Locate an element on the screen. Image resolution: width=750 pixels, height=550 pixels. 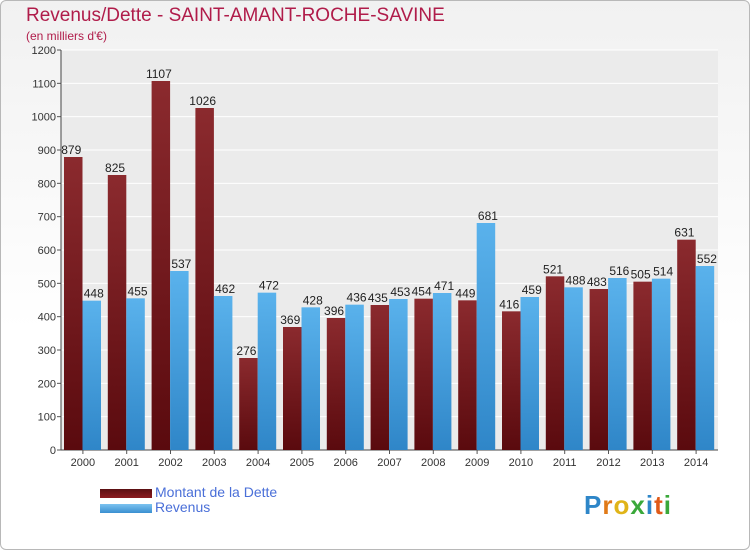
x-tick-label: 2002 is located at coordinates (170, 463).